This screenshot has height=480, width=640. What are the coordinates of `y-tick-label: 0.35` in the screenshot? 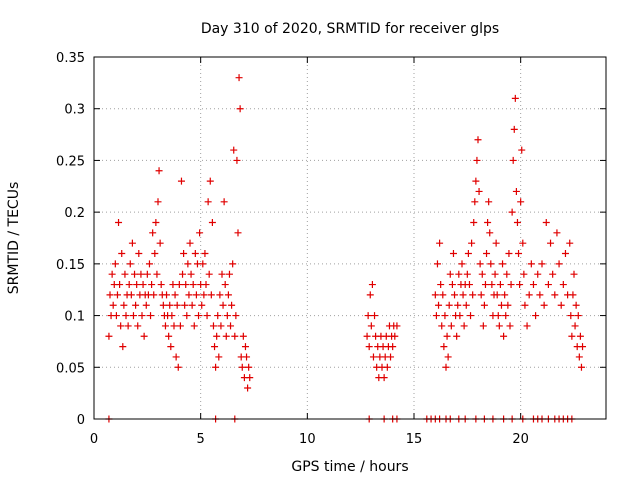 It's located at (70, 58).